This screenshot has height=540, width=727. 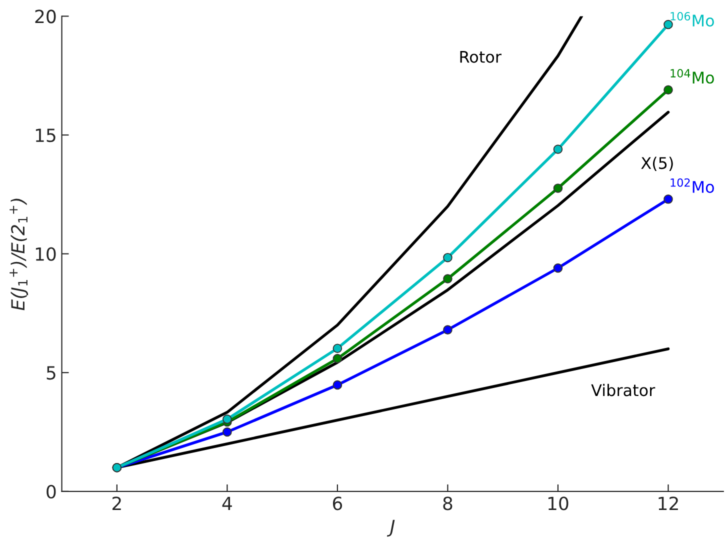 What do you see at coordinates (337, 503) in the screenshot?
I see `x-tick-label: 6` at bounding box center [337, 503].